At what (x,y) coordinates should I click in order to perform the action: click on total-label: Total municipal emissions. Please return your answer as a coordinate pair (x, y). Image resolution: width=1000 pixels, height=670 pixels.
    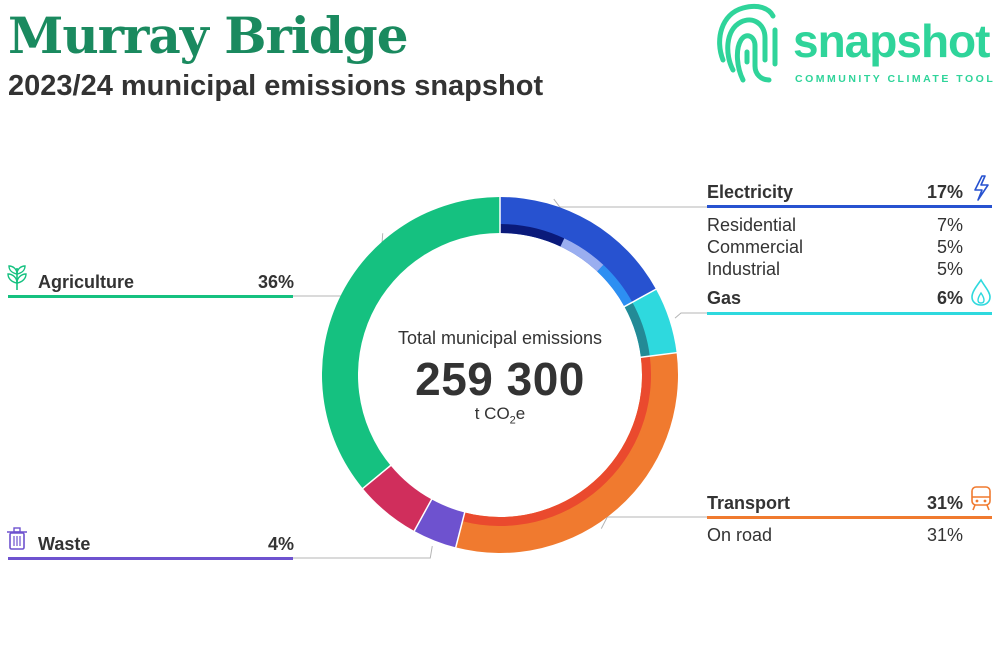
    Looking at the image, I should click on (500, 338).